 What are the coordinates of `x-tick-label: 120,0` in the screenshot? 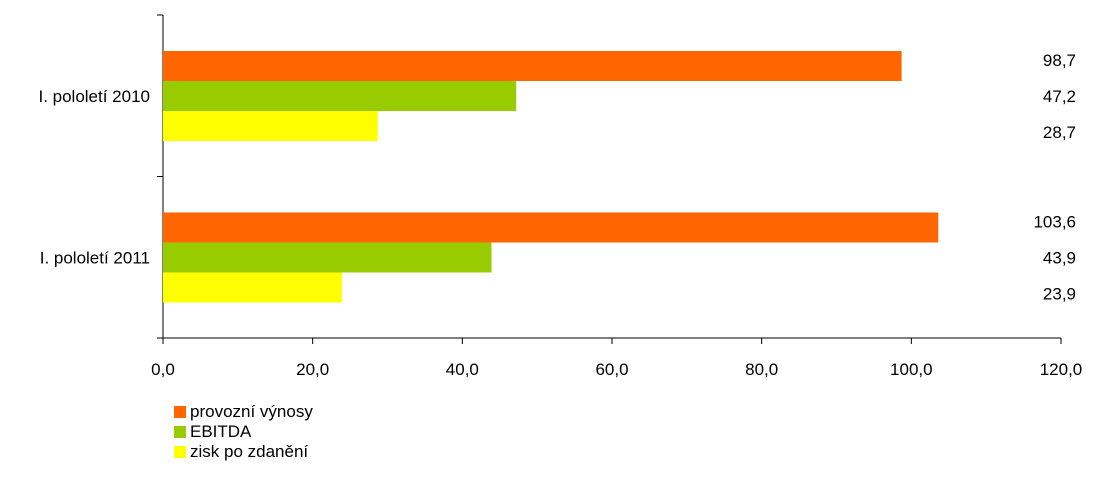 It's located at (1061, 369).